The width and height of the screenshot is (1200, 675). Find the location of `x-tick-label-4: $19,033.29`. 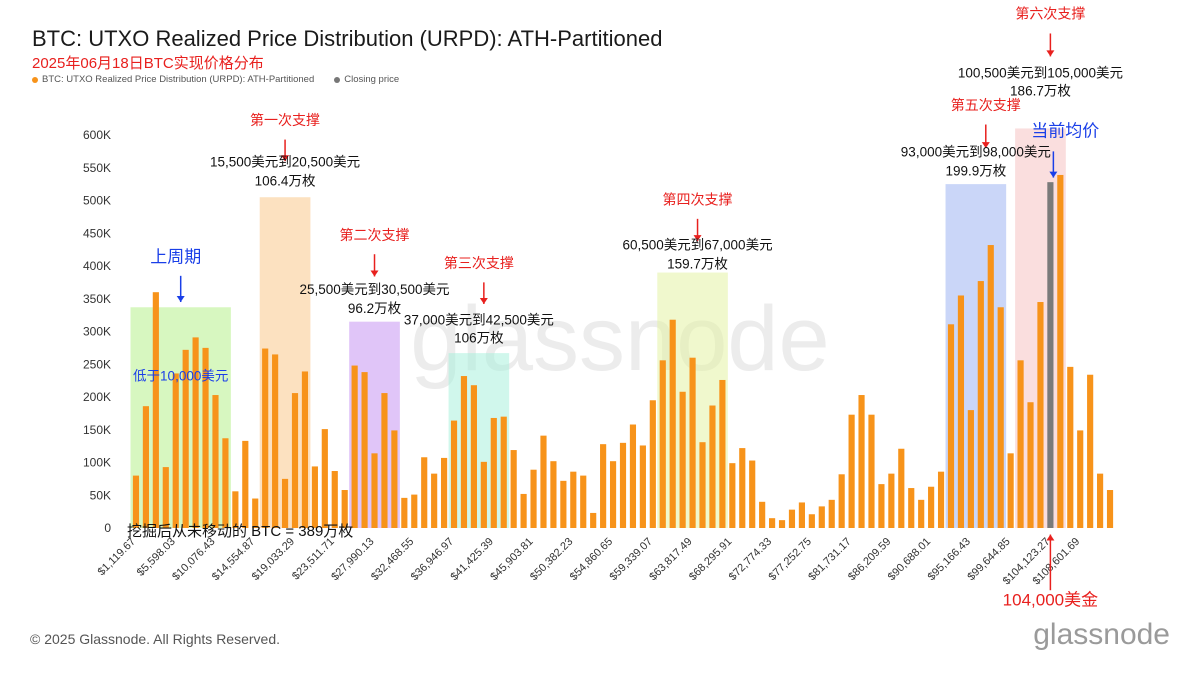

x-tick-label-4: $19,033.29 is located at coordinates (273, 559).